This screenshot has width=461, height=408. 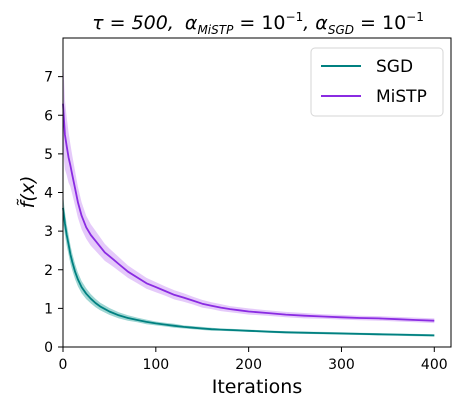 What do you see at coordinates (315, 23) in the screenshot?
I see `title-alpha-sgd: , α` at bounding box center [315, 23].